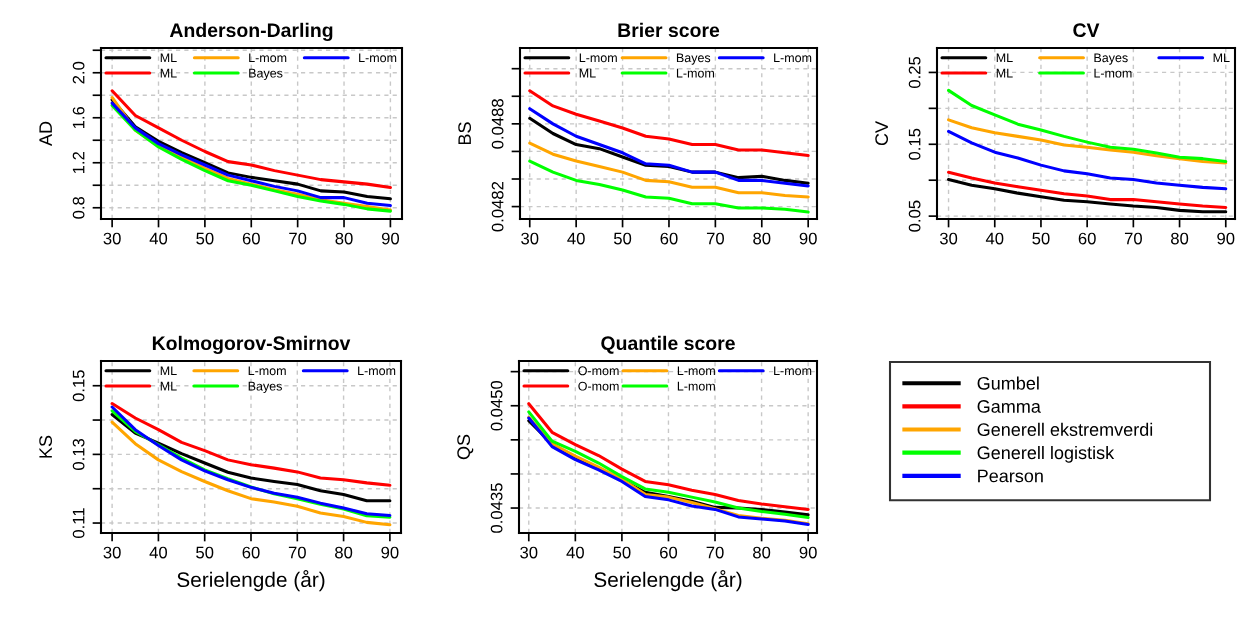 Image resolution: width=1243 pixels, height=622 pixels. Describe the element at coordinates (78, 207) in the screenshot. I see `y-tick-label: 0.8` at that location.